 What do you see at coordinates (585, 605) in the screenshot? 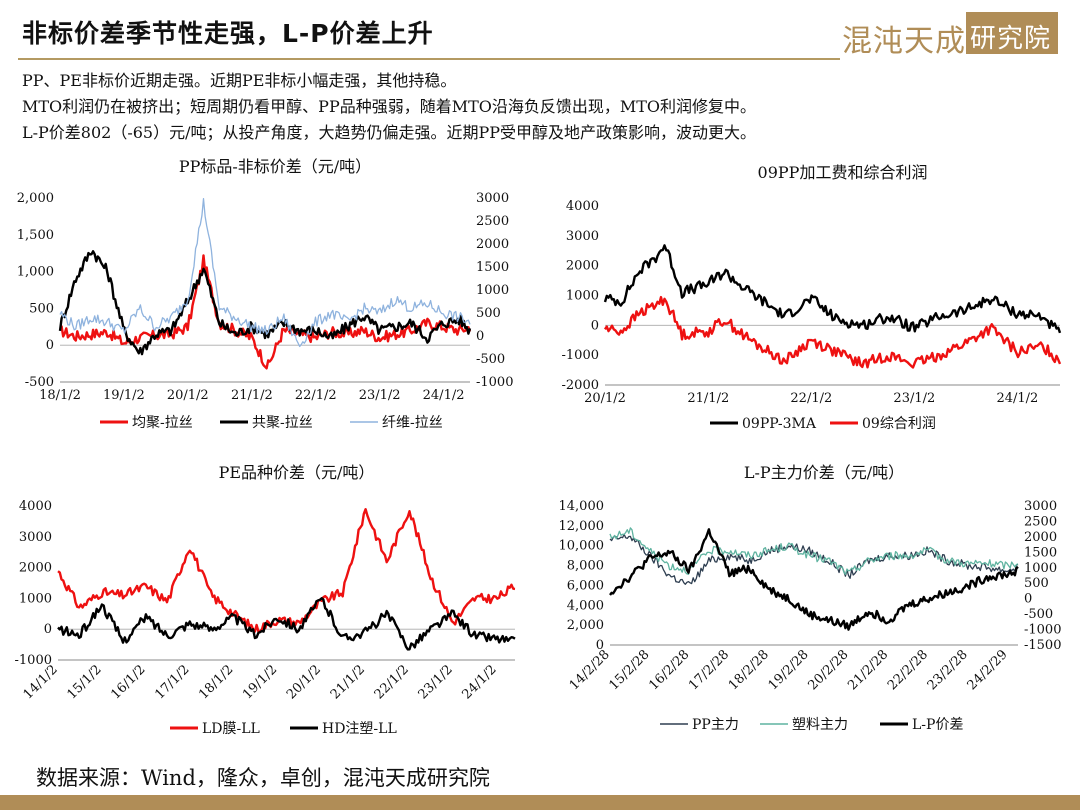
I see `y-tick-label: 4,000` at bounding box center [585, 605].